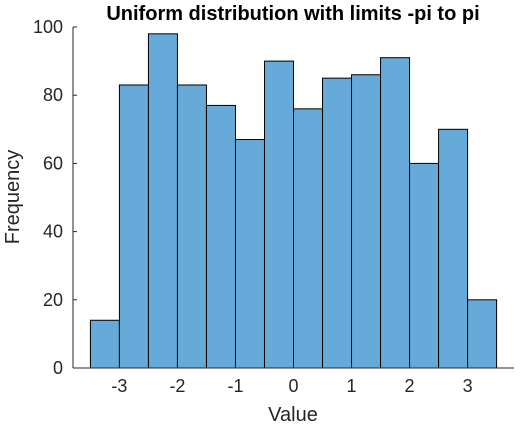  Describe the element at coordinates (48, 27) in the screenshot. I see `y-tick-label: 100` at that location.